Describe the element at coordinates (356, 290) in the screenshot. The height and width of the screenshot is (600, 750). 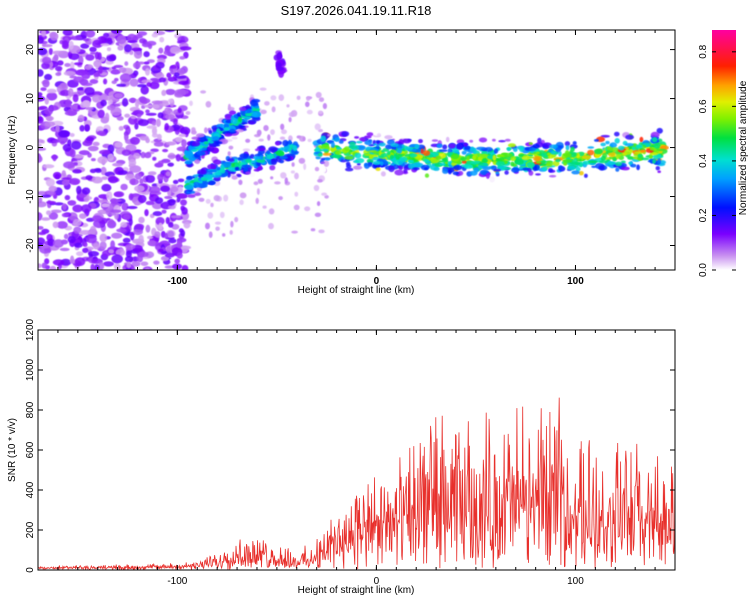
I see `spectrogram-xlabel: Height of straight line (km)` at that location.